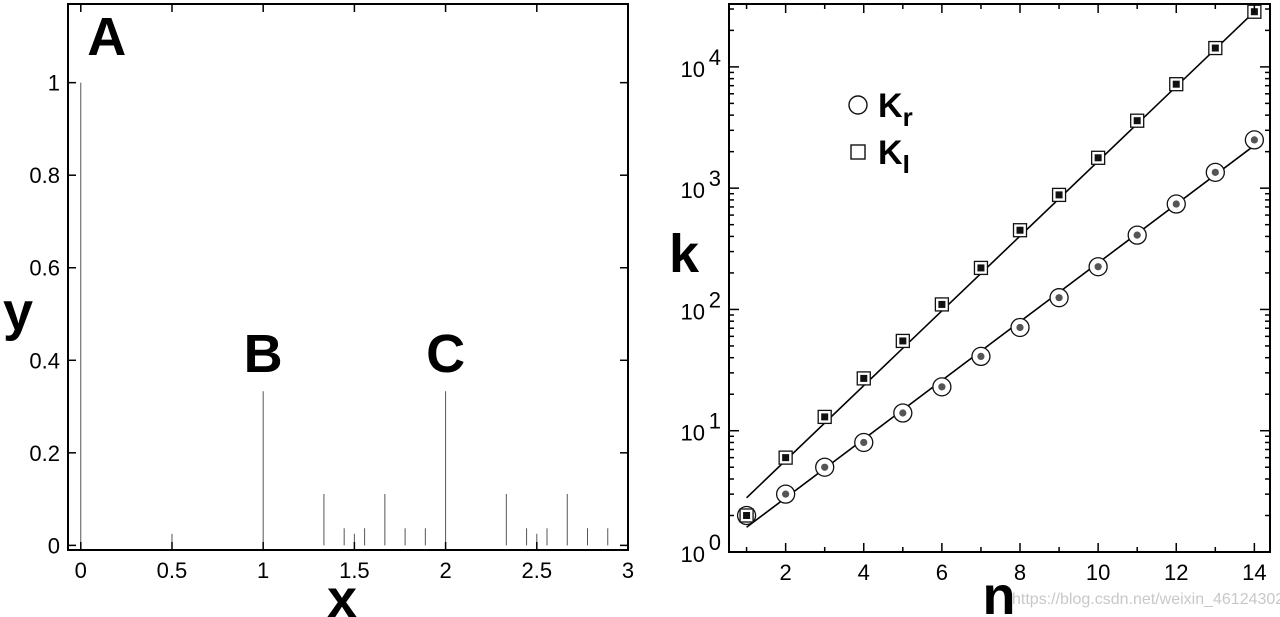  Describe the element at coordinates (858, 105) in the screenshot. I see `legend-circle-icon` at that location.